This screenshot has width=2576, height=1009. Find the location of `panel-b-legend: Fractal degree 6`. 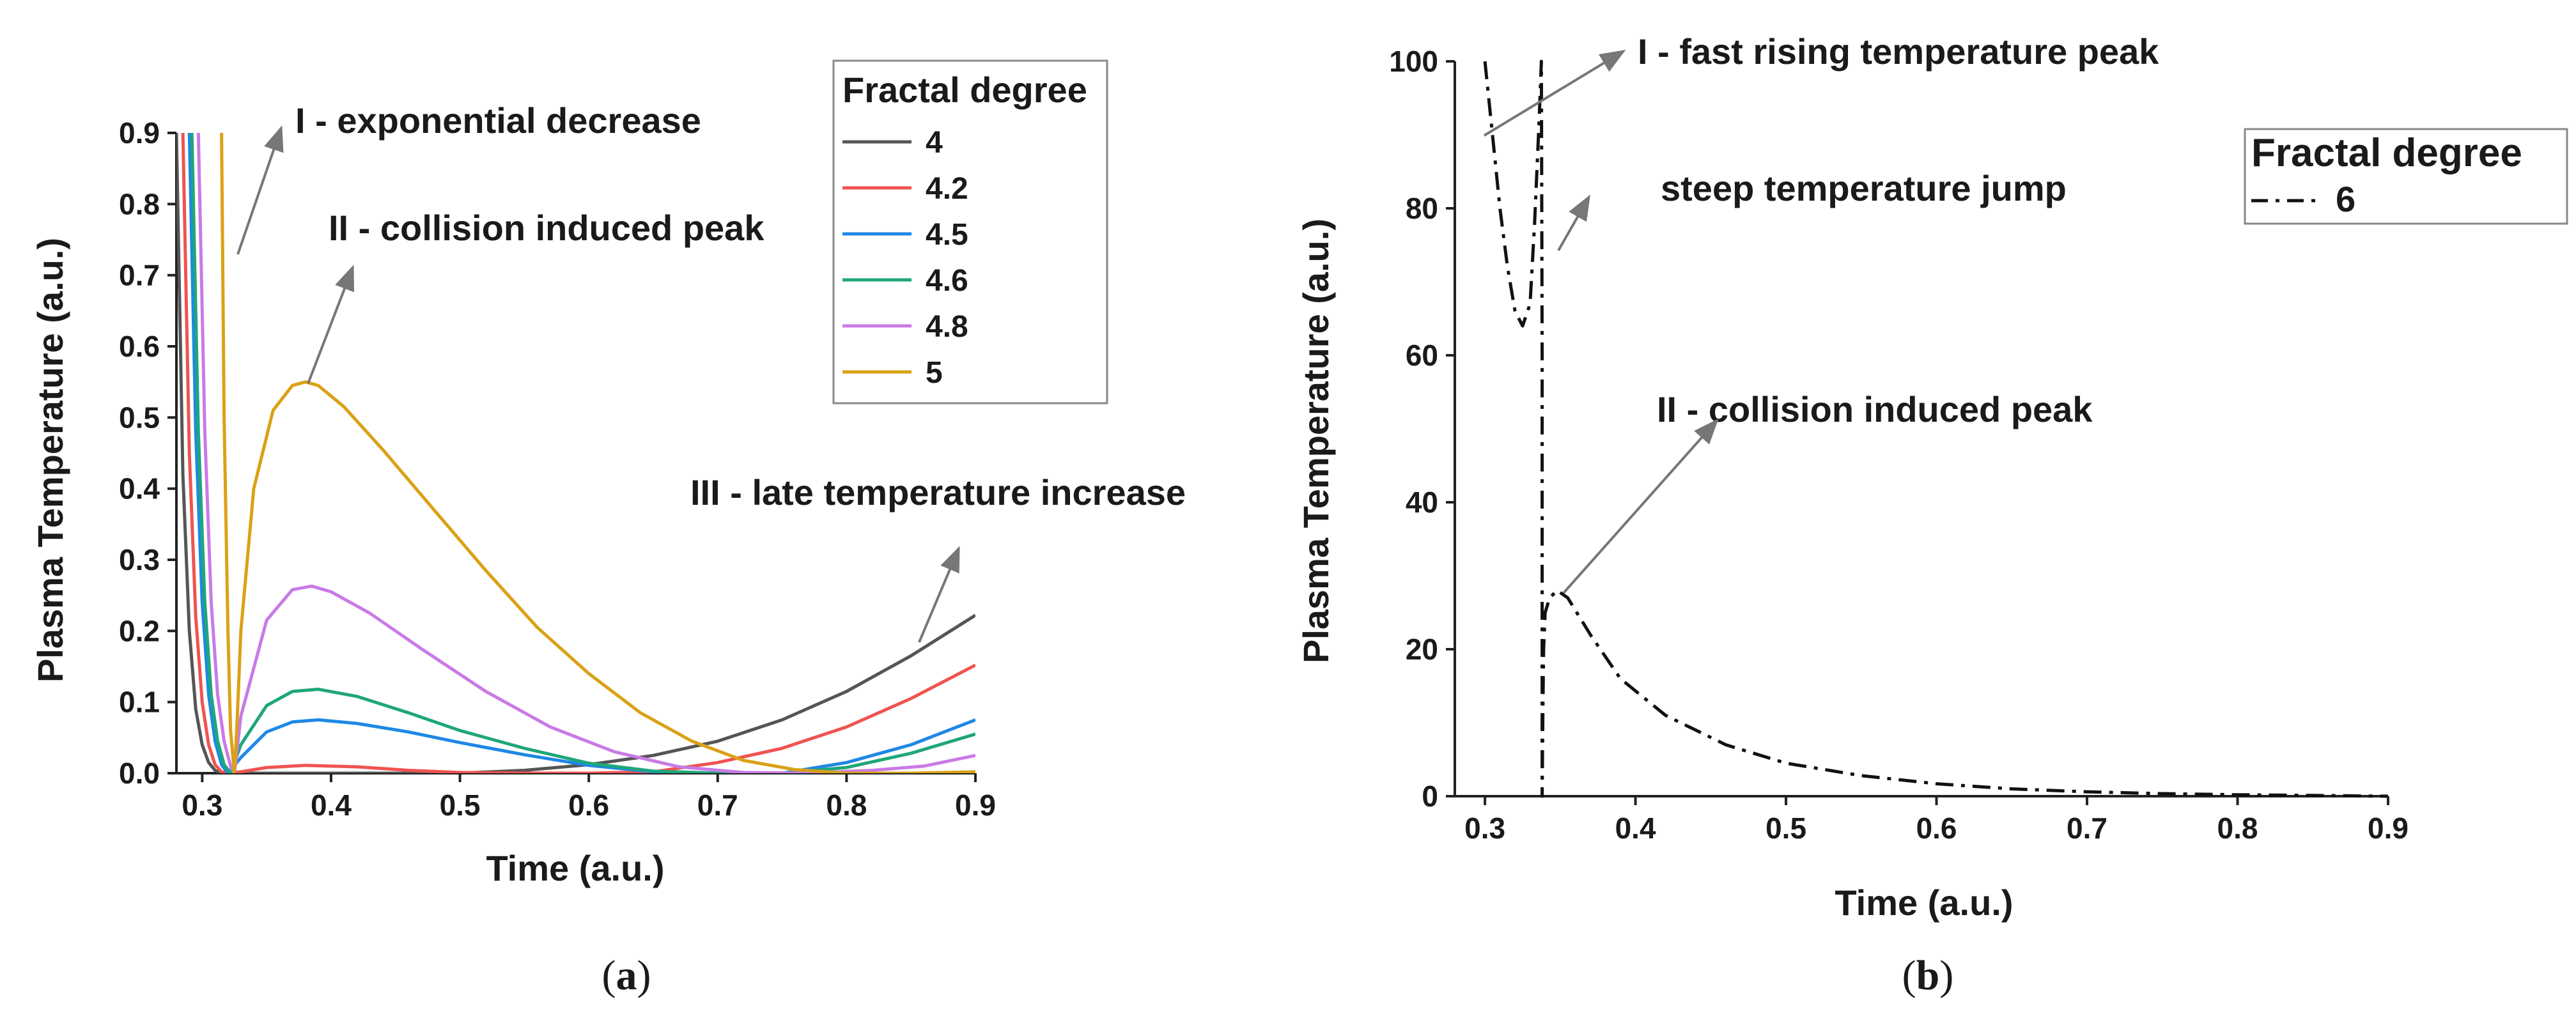

panel-b-legend: Fractal degree 6 is located at coordinates (2406, 177).